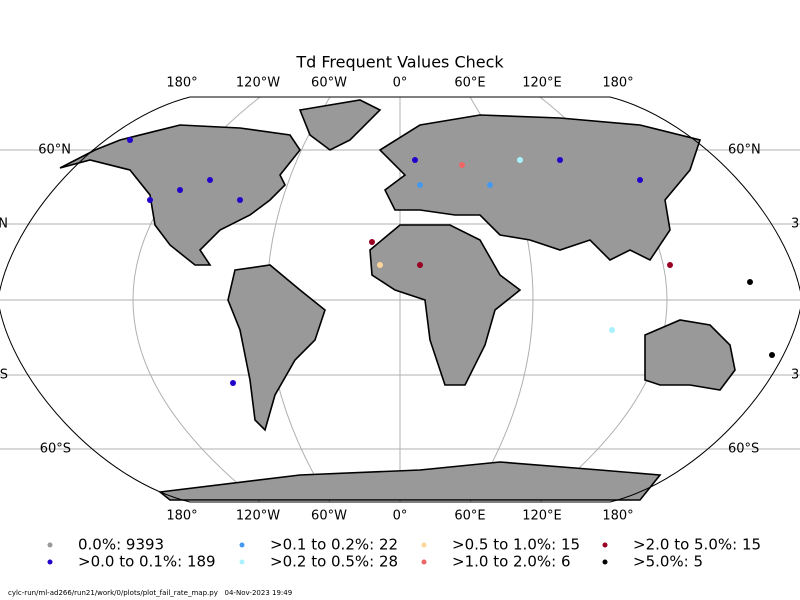 This screenshot has height=600, width=800. Describe the element at coordinates (690, 355) in the screenshot. I see `australia` at that location.